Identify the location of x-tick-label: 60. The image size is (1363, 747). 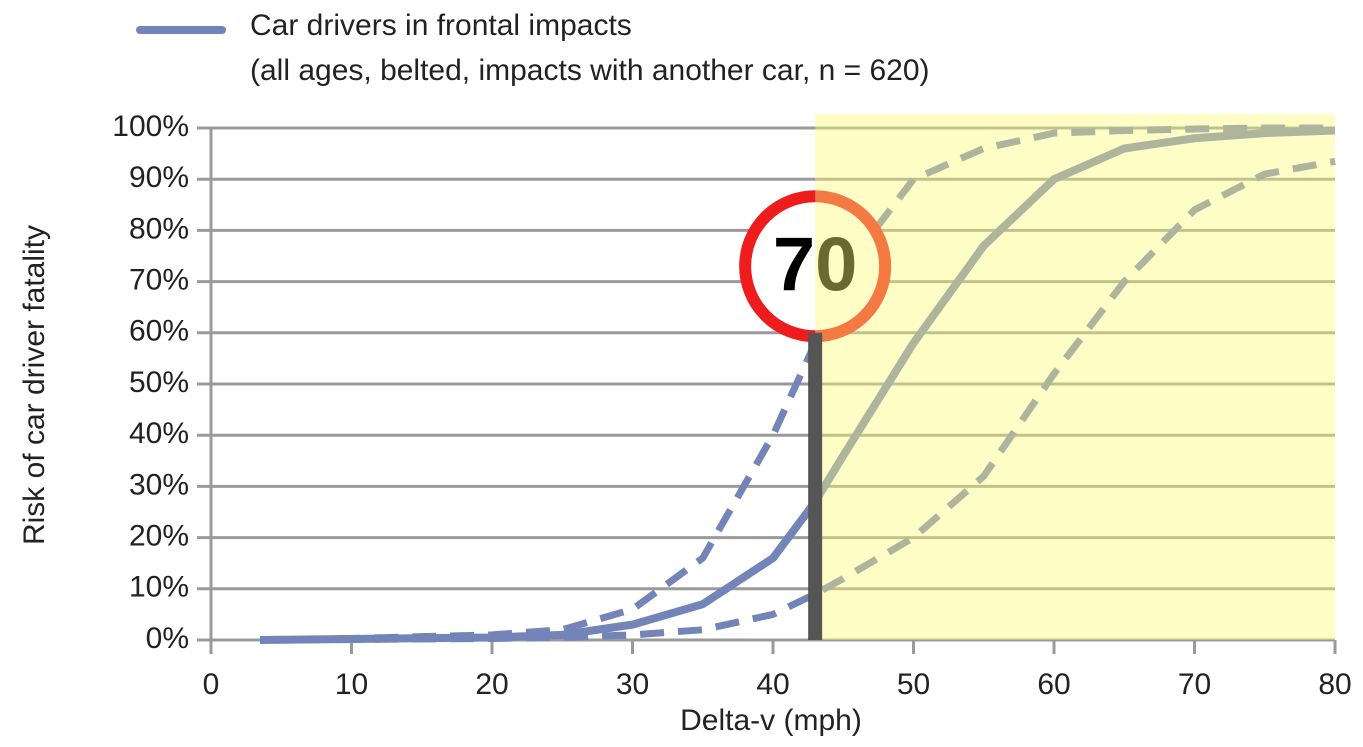
(1053, 684).